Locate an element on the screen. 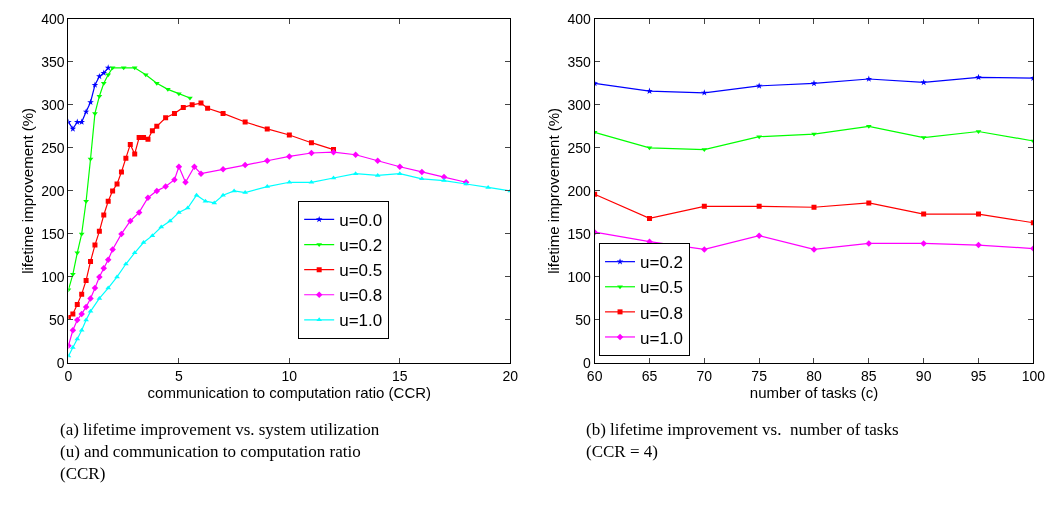  x-tick-label: 5 is located at coordinates (178, 375).